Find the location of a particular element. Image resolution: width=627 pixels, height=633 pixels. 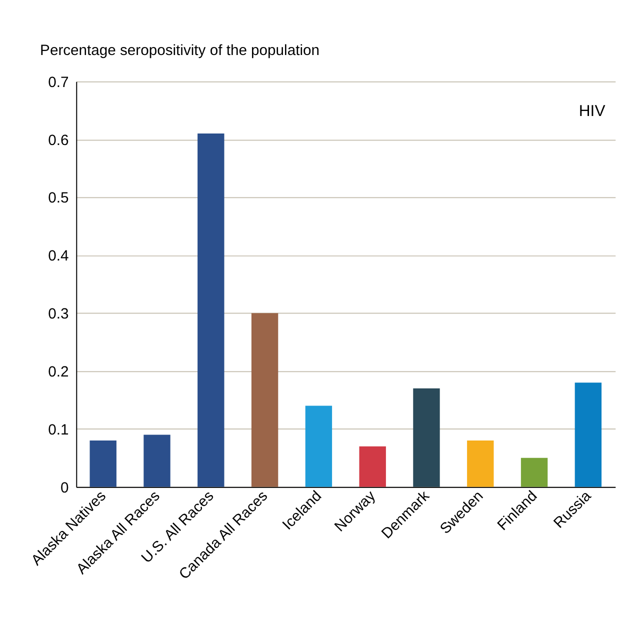

y-tick-label: 0.5 is located at coordinates (58, 198).